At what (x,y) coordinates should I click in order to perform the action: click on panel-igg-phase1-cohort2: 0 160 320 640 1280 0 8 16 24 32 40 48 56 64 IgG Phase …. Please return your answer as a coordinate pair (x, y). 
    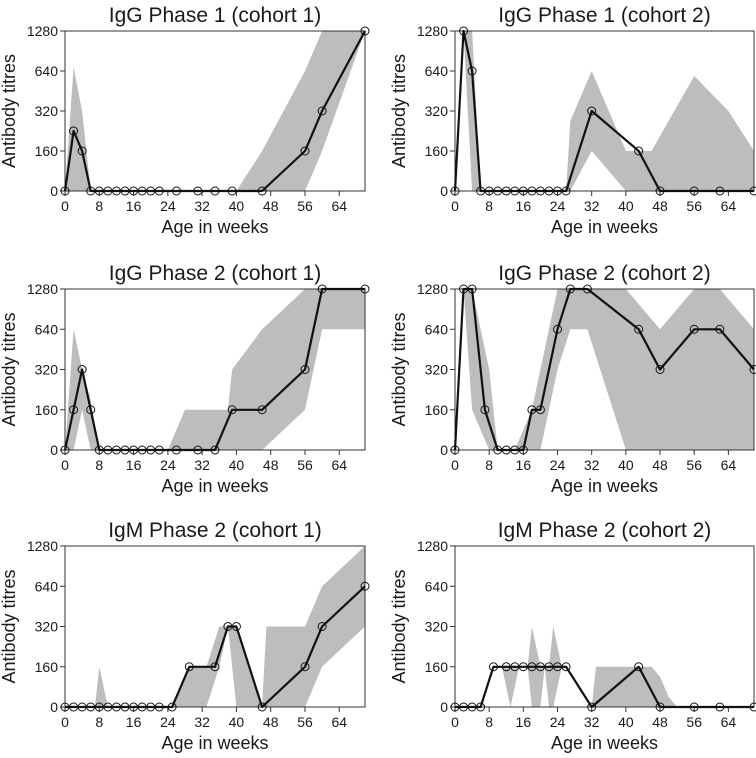
    Looking at the image, I should click on (572, 120).